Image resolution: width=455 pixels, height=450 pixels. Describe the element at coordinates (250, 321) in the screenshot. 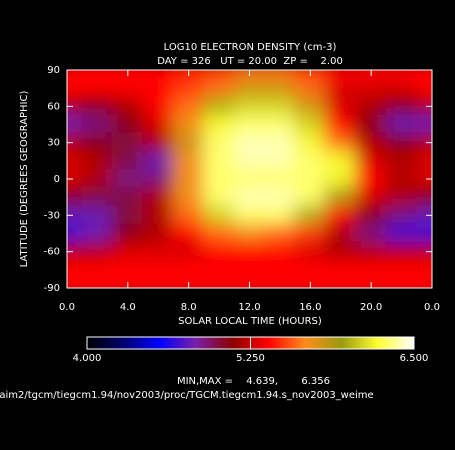

I see `x-axis-label: SOLAR LOCAL TIME (HOURS)` at that location.